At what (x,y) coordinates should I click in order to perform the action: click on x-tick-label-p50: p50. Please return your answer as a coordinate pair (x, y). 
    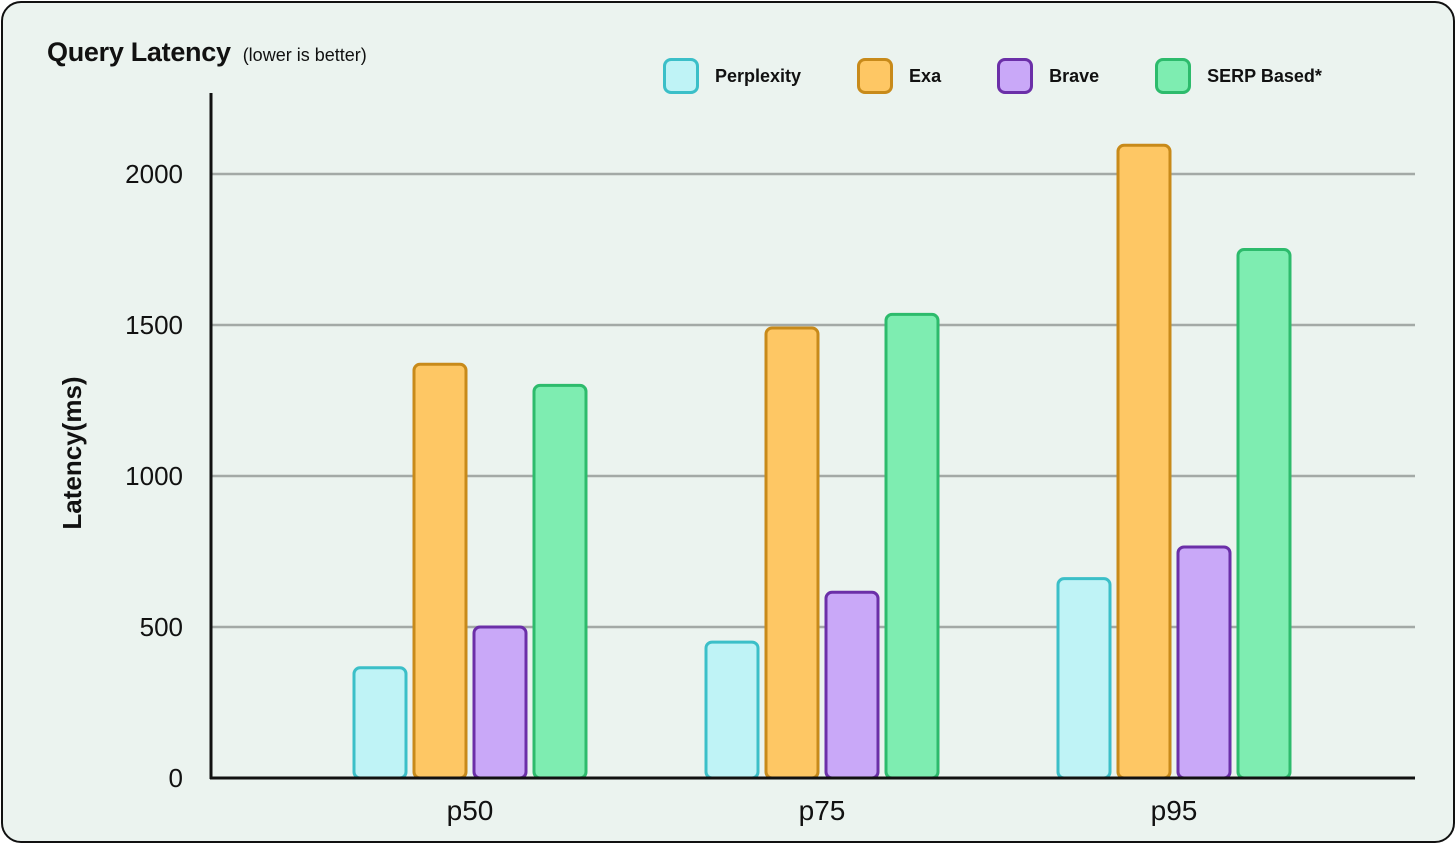
    Looking at the image, I should click on (470, 810).